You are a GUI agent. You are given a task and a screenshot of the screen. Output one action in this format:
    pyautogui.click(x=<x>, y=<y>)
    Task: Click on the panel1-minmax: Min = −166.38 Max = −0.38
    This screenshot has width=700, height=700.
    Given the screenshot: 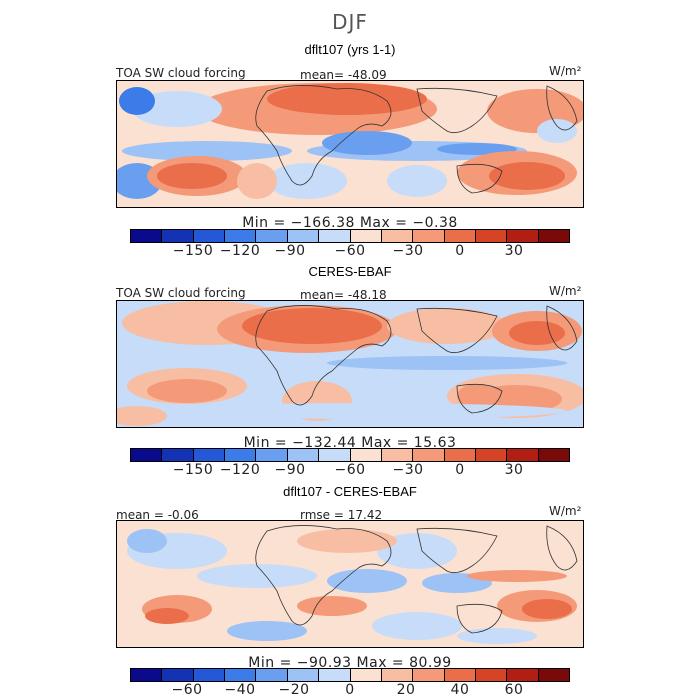 What is the action you would take?
    pyautogui.click(x=350, y=223)
    